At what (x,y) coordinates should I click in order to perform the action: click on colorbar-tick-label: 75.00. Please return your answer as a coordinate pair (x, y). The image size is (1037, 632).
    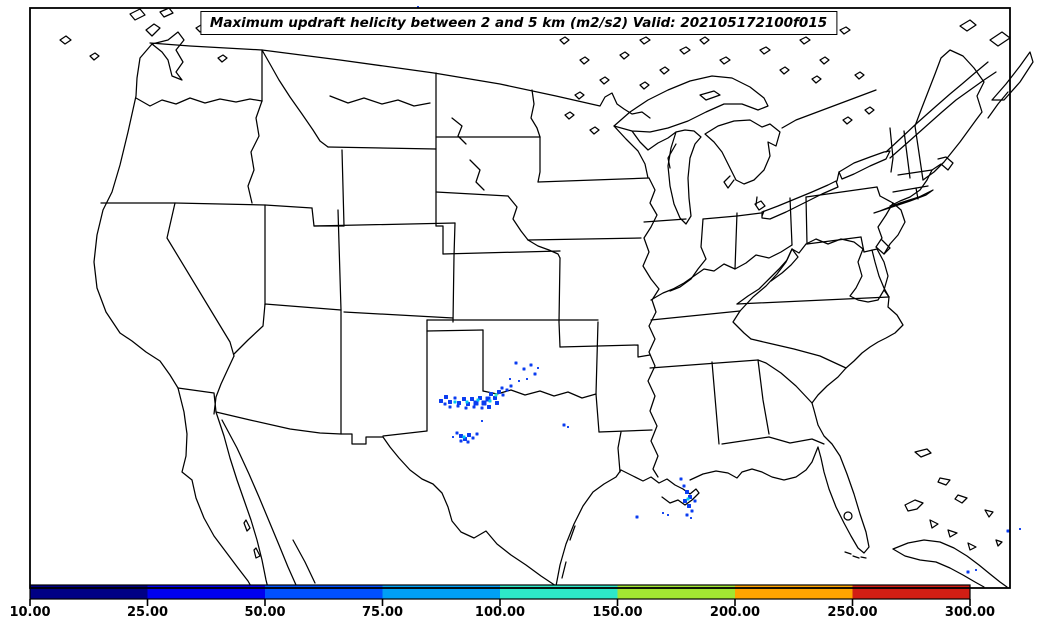
    Looking at the image, I should click on (382, 612).